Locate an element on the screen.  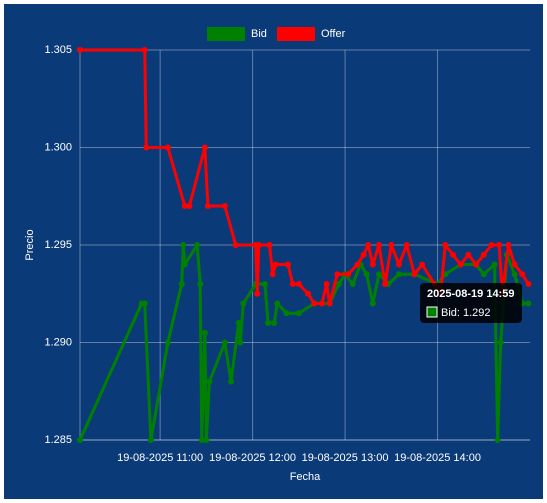
x-tick-label: 19-08-2025 14:00 is located at coordinates (437, 458).